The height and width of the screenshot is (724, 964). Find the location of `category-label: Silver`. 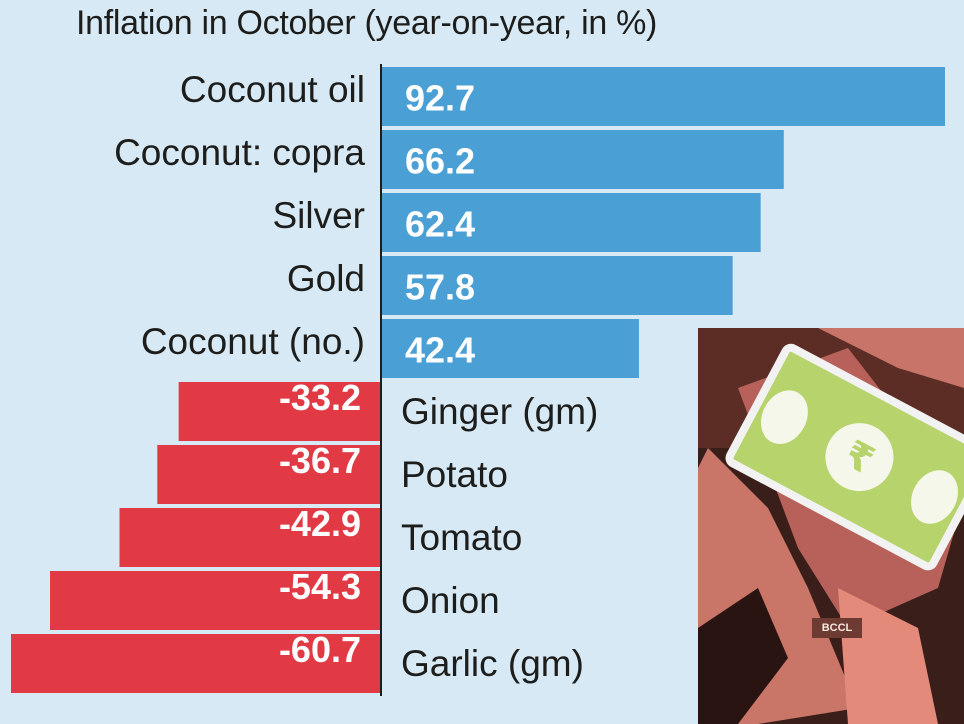

category-label: Silver is located at coordinates (318, 215).